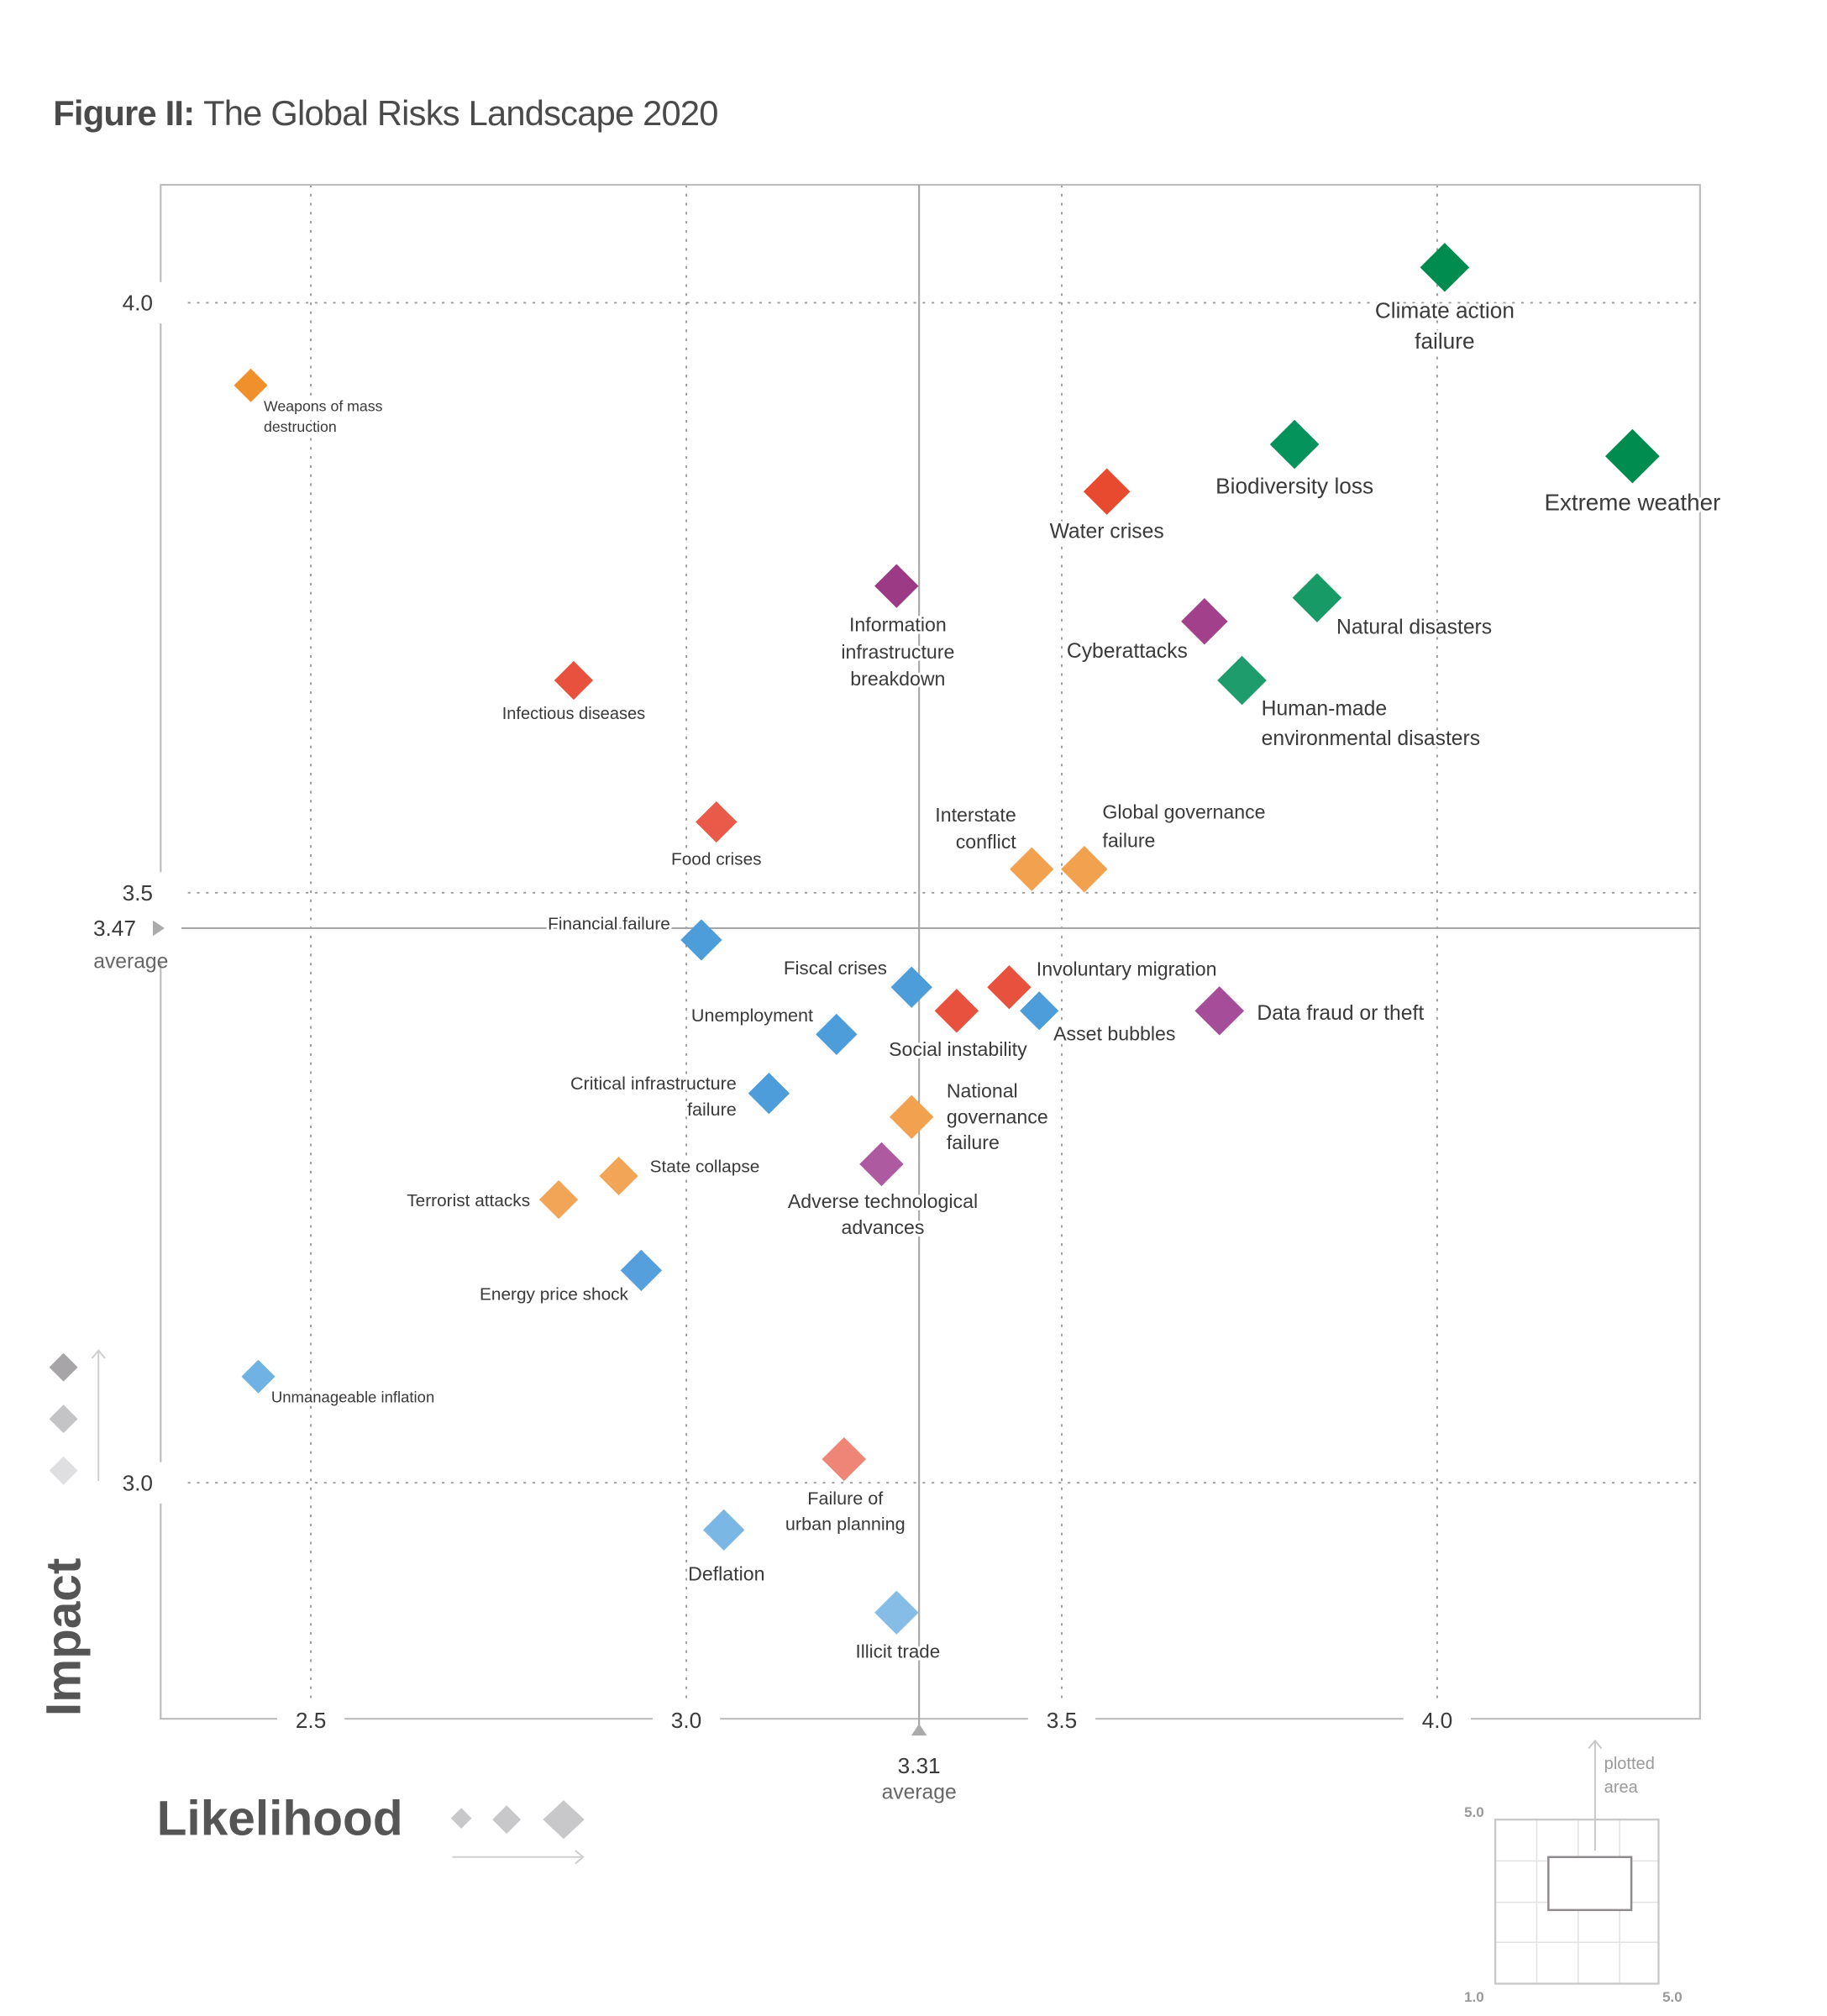 This screenshot has width=1827, height=2016. I want to click on data-point-label: Financial failure, so click(609, 924).